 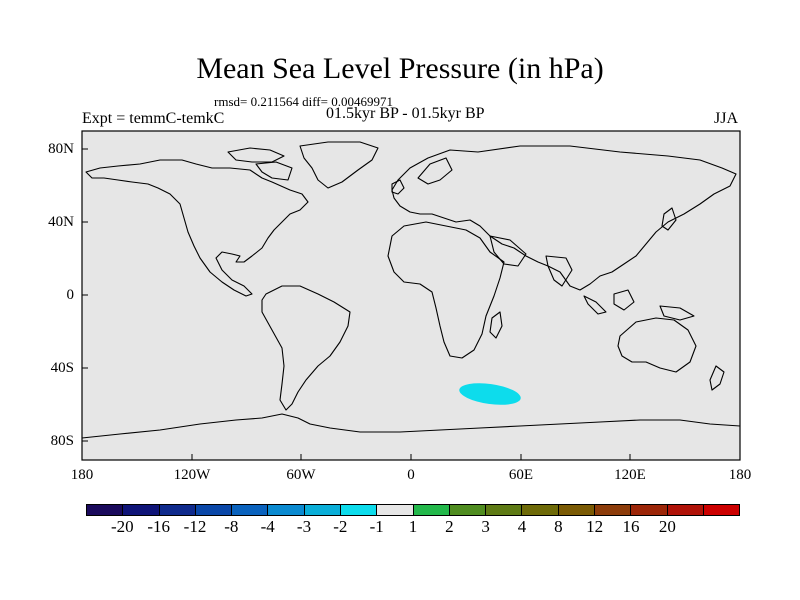 What do you see at coordinates (446, 290) in the screenshot?
I see `coast-africa` at bounding box center [446, 290].